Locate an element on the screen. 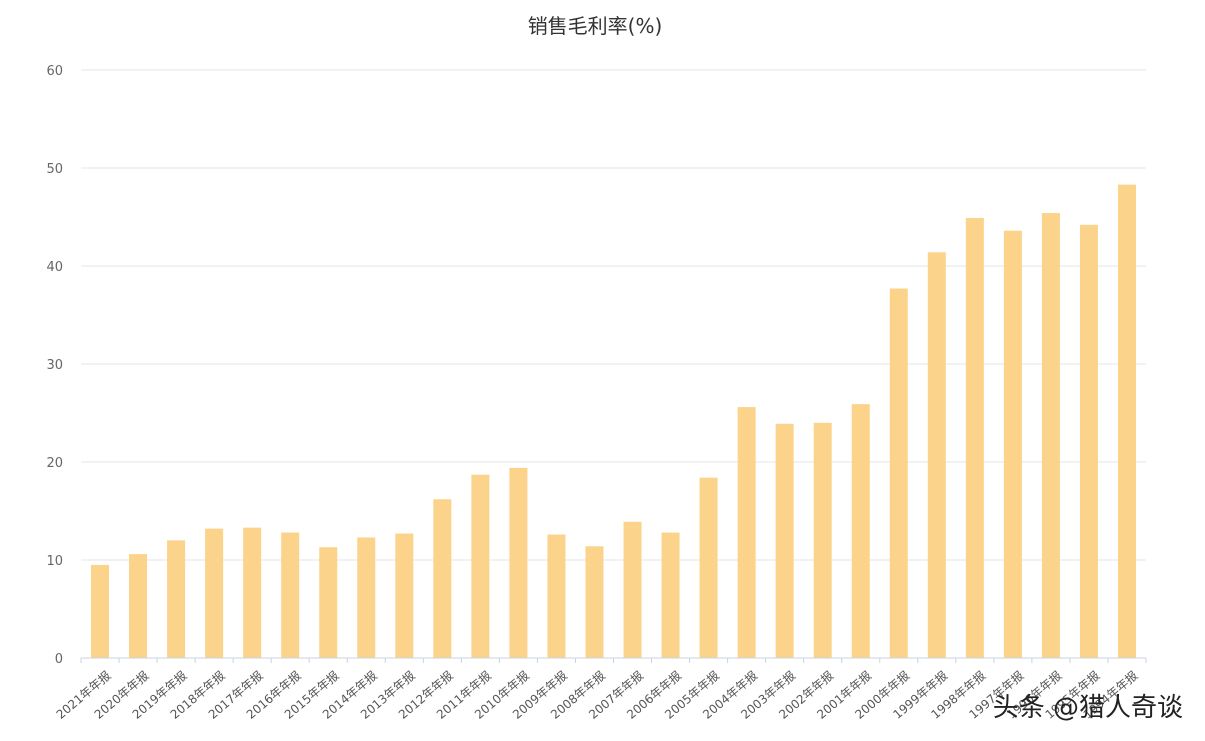 The width and height of the screenshot is (1205, 741). y-tick-label: 10 is located at coordinates (54, 561).